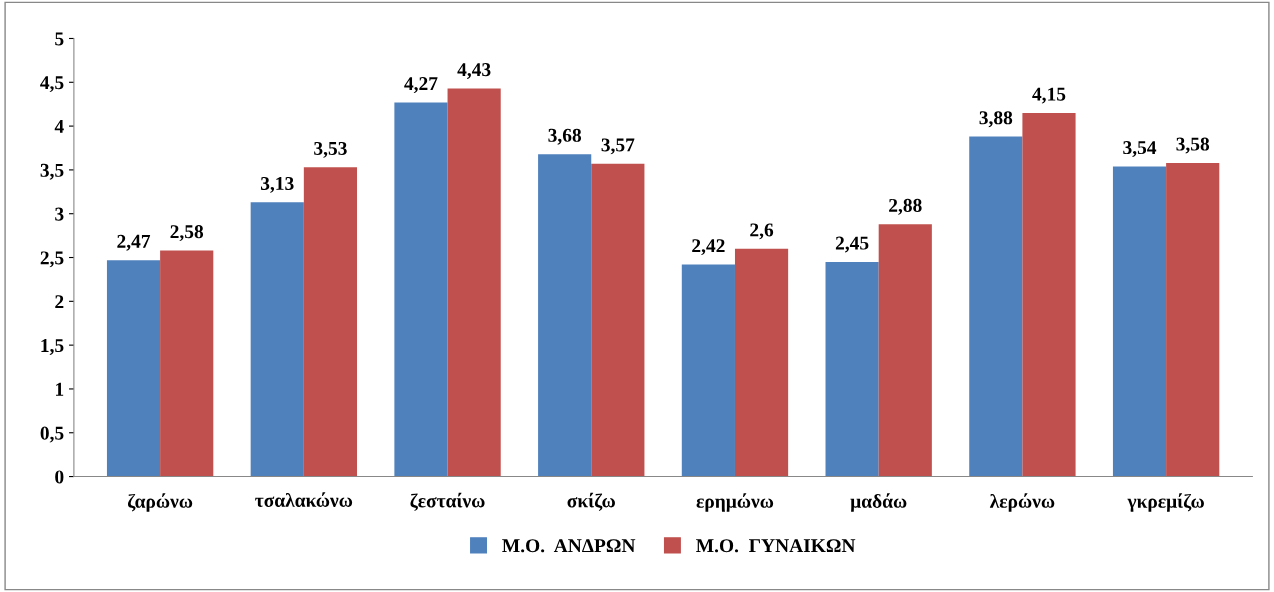 The height and width of the screenshot is (592, 1274). Describe the element at coordinates (52, 259) in the screenshot. I see `y-tick-label: 2,5` at that location.